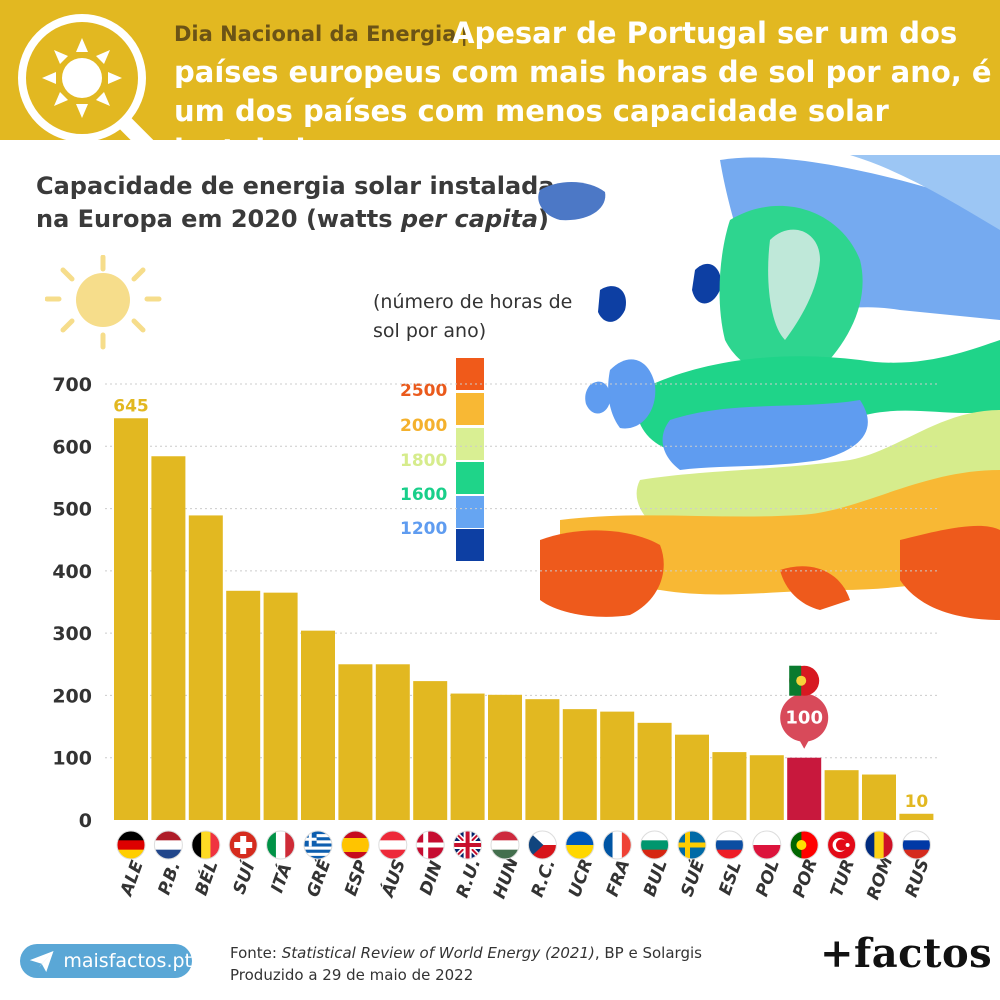 The width and height of the screenshot is (1000, 1000). I want to click on bar-fra, so click(617, 765).